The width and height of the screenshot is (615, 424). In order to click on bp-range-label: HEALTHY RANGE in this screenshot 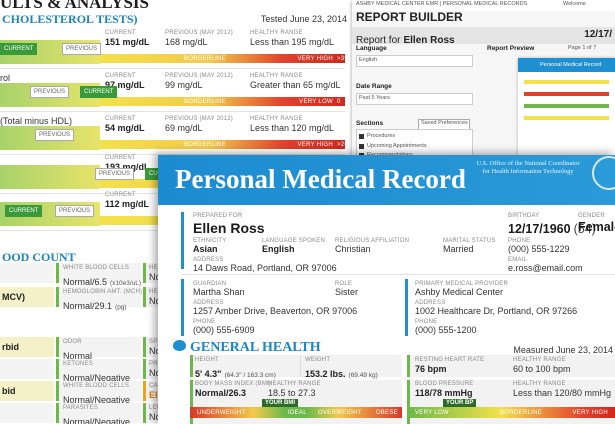, I will do `click(539, 384)`.